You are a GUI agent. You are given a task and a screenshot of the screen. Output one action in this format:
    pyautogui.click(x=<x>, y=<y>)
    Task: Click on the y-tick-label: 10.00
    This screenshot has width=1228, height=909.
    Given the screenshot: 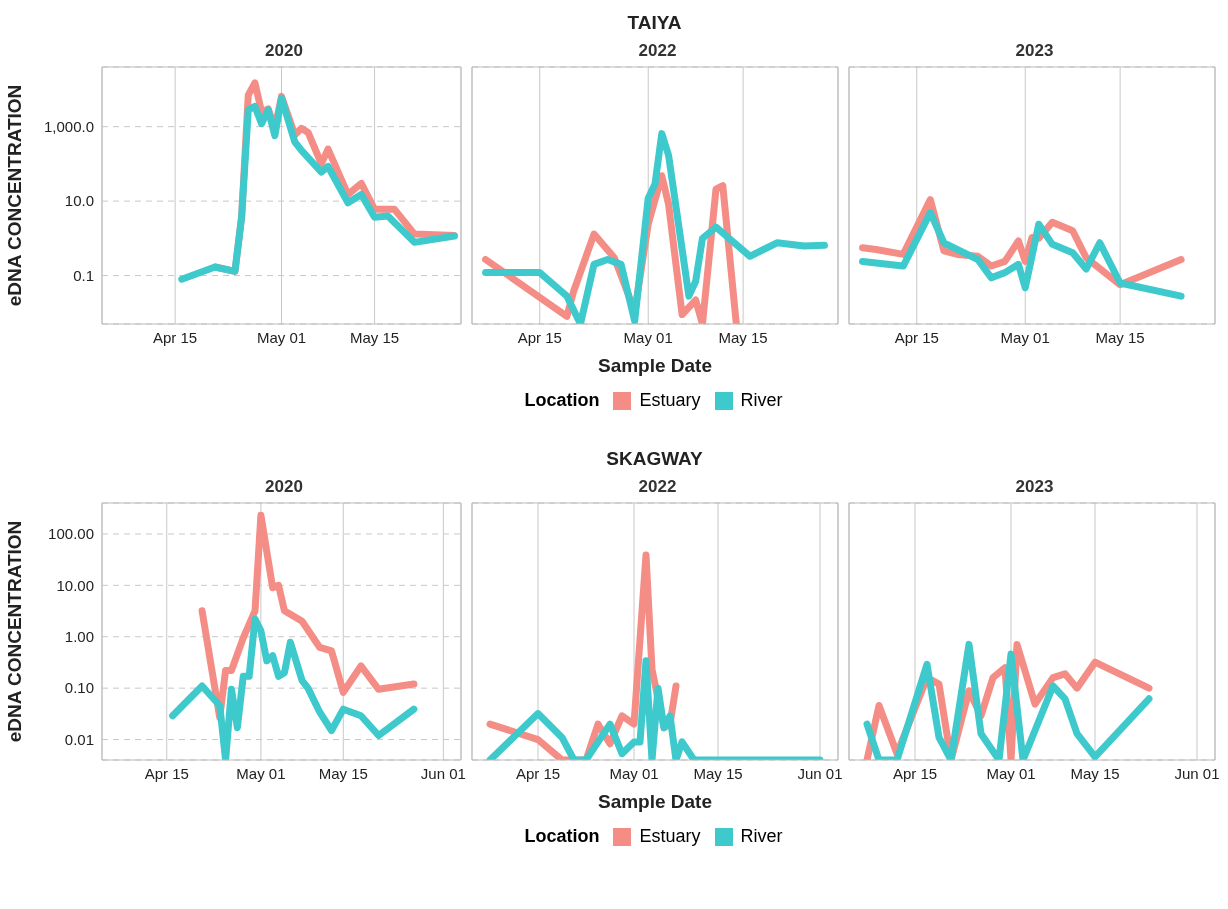 What is the action you would take?
    pyautogui.click(x=75, y=585)
    